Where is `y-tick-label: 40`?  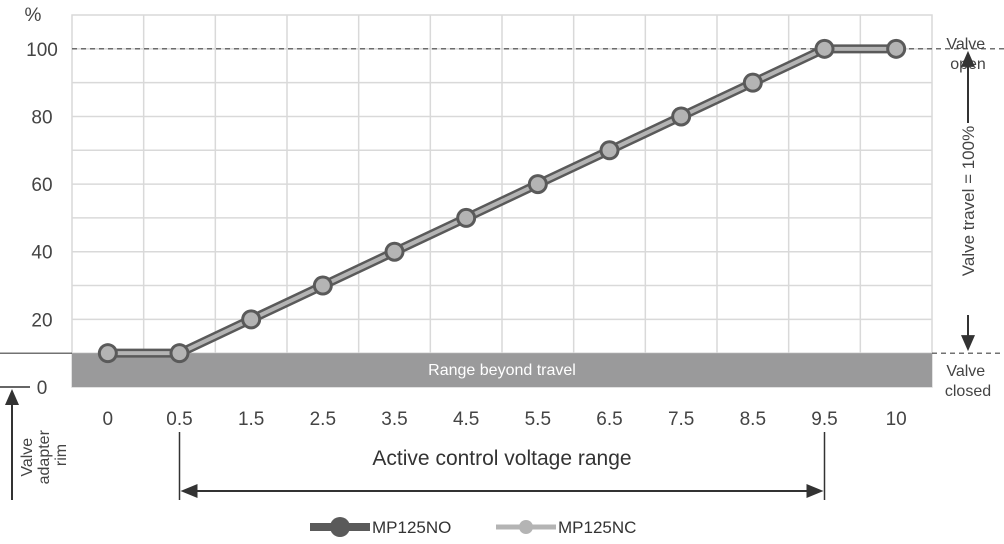 y-tick-label: 40 is located at coordinates (41, 253).